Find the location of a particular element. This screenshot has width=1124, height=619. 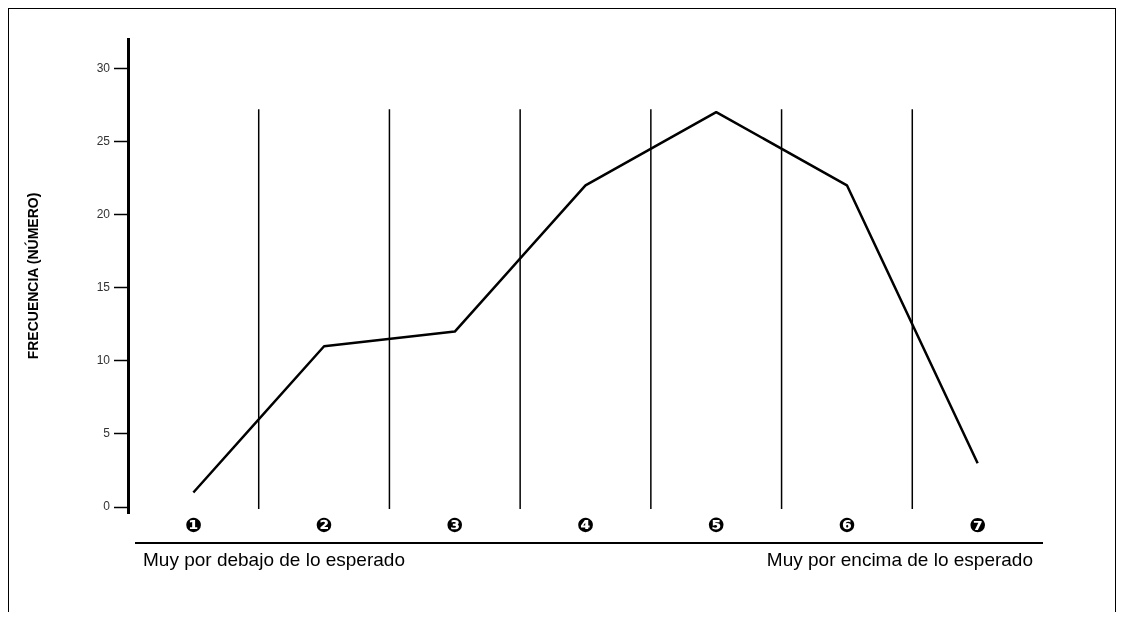

text: Muy por debajo de lo esperado is located at coordinates (274, 559).